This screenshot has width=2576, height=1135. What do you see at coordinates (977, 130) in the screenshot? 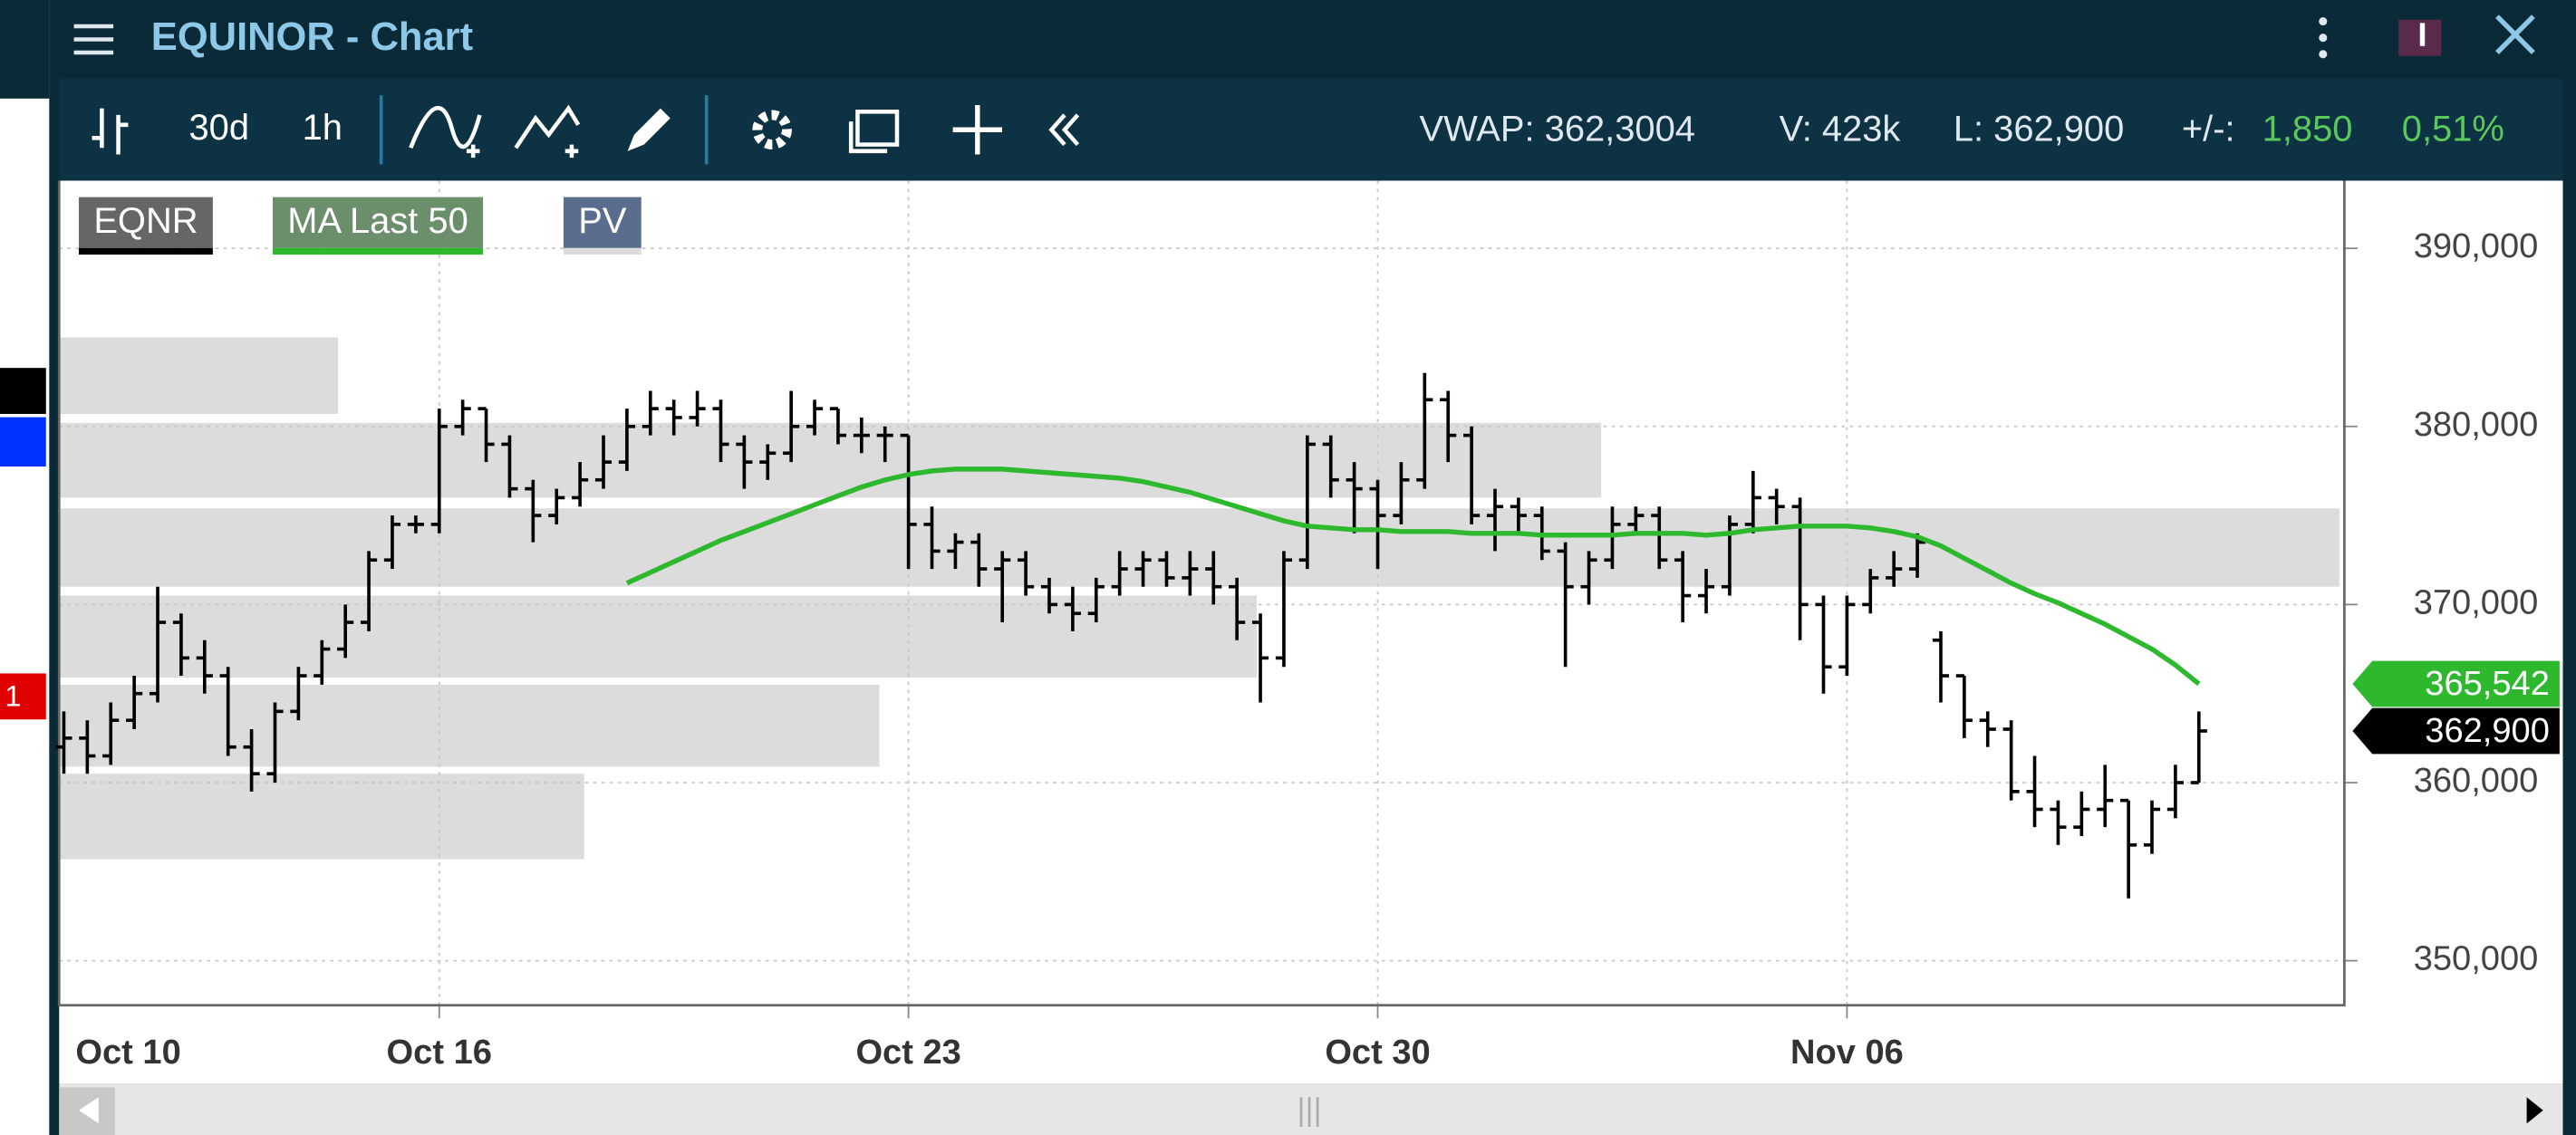
I see `crosshair-icon` at bounding box center [977, 130].